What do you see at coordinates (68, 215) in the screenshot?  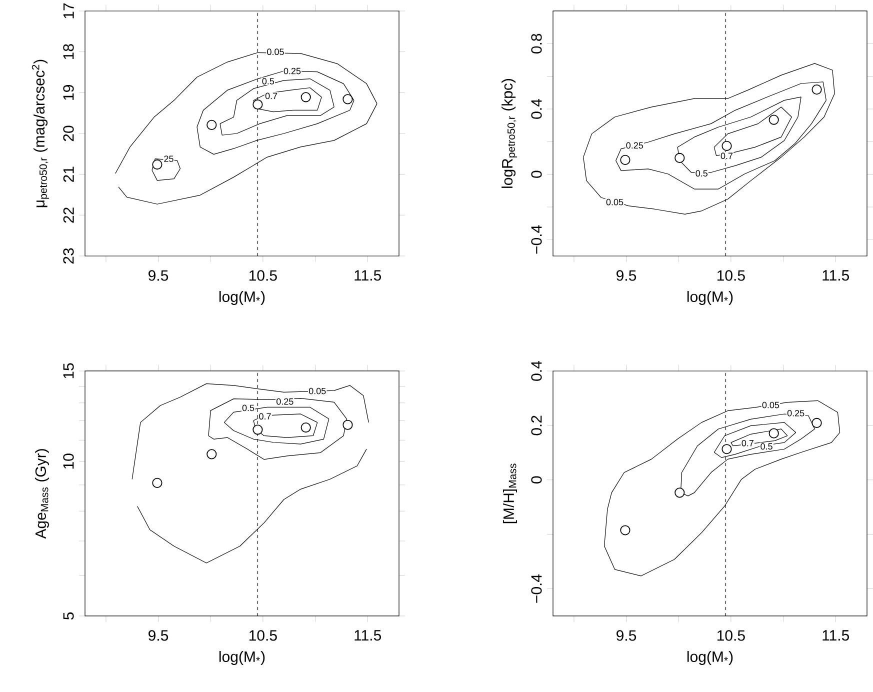 I see `y-tick-label: 22` at bounding box center [68, 215].